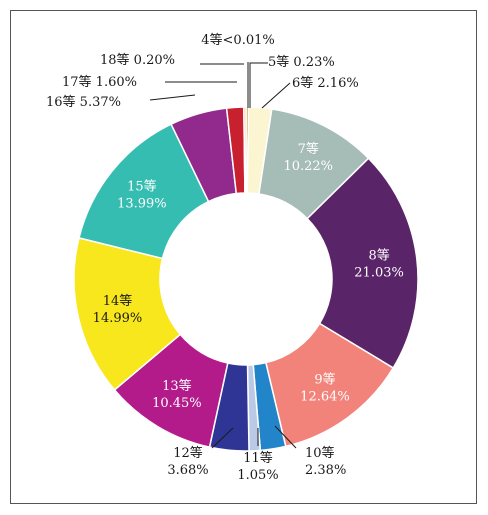 The width and height of the screenshot is (488, 515). Describe the element at coordinates (177, 394) in the screenshot. I see `slice-label-13: 13等 10.45%` at that location.